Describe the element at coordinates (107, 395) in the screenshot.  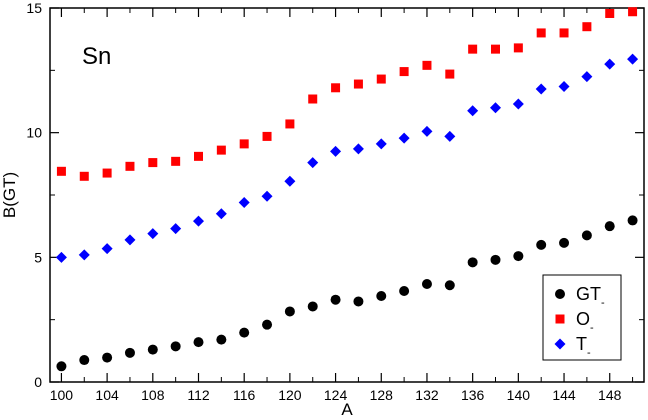
I see `x-tick-label: 104` at that location.